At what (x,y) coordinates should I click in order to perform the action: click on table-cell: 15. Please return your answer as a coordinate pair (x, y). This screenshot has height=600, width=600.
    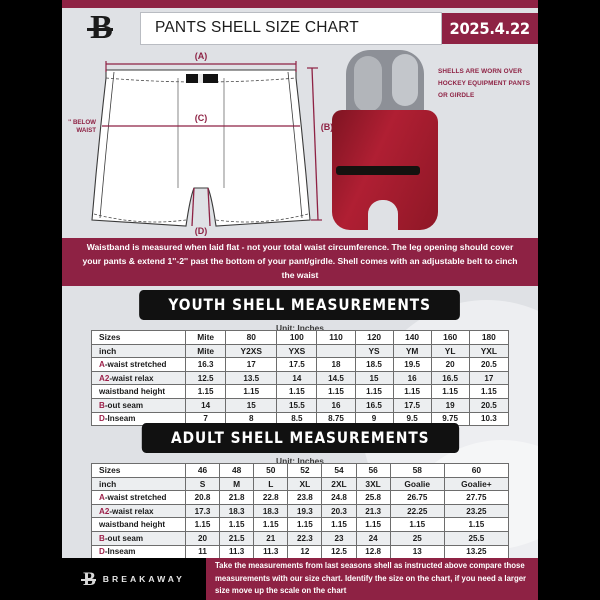
    Looking at the image, I should click on (374, 378).